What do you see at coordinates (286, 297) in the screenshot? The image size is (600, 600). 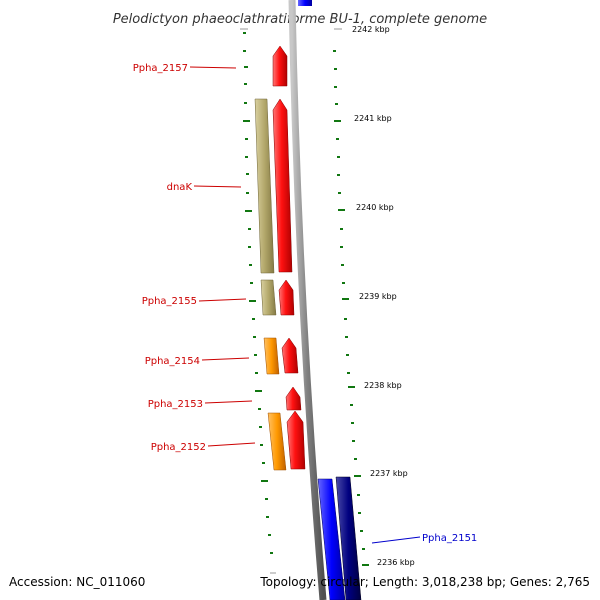 I see `gene-arrow-ppha2155` at bounding box center [286, 297].